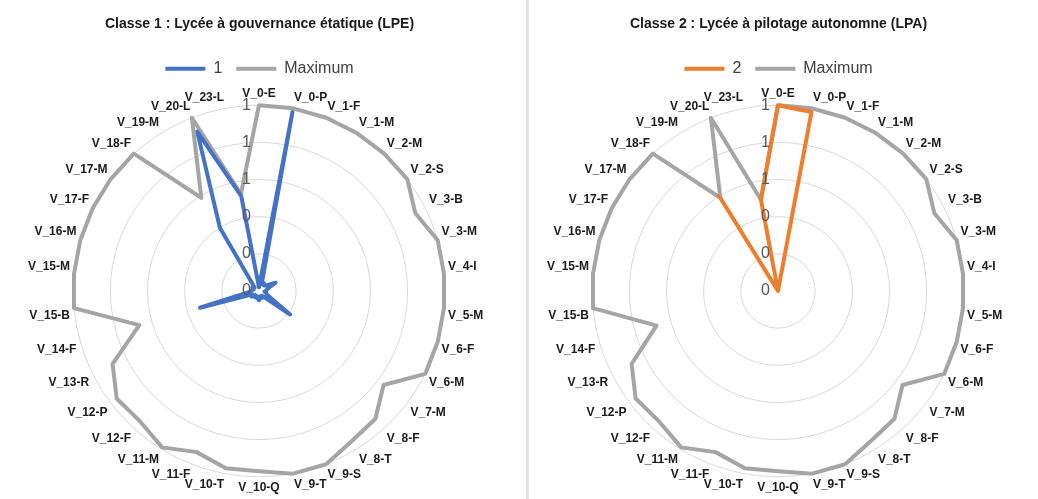 The height and width of the screenshot is (499, 1038). What do you see at coordinates (737, 68) in the screenshot?
I see `legend-label: 2` at bounding box center [737, 68].